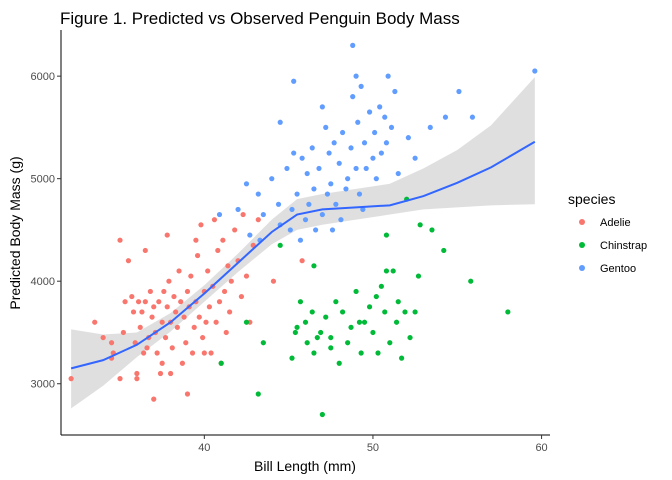 This screenshot has width=672, height=480. What do you see at coordinates (618, 269) in the screenshot?
I see `legend-label-gentoo: Gentoo` at bounding box center [618, 269].